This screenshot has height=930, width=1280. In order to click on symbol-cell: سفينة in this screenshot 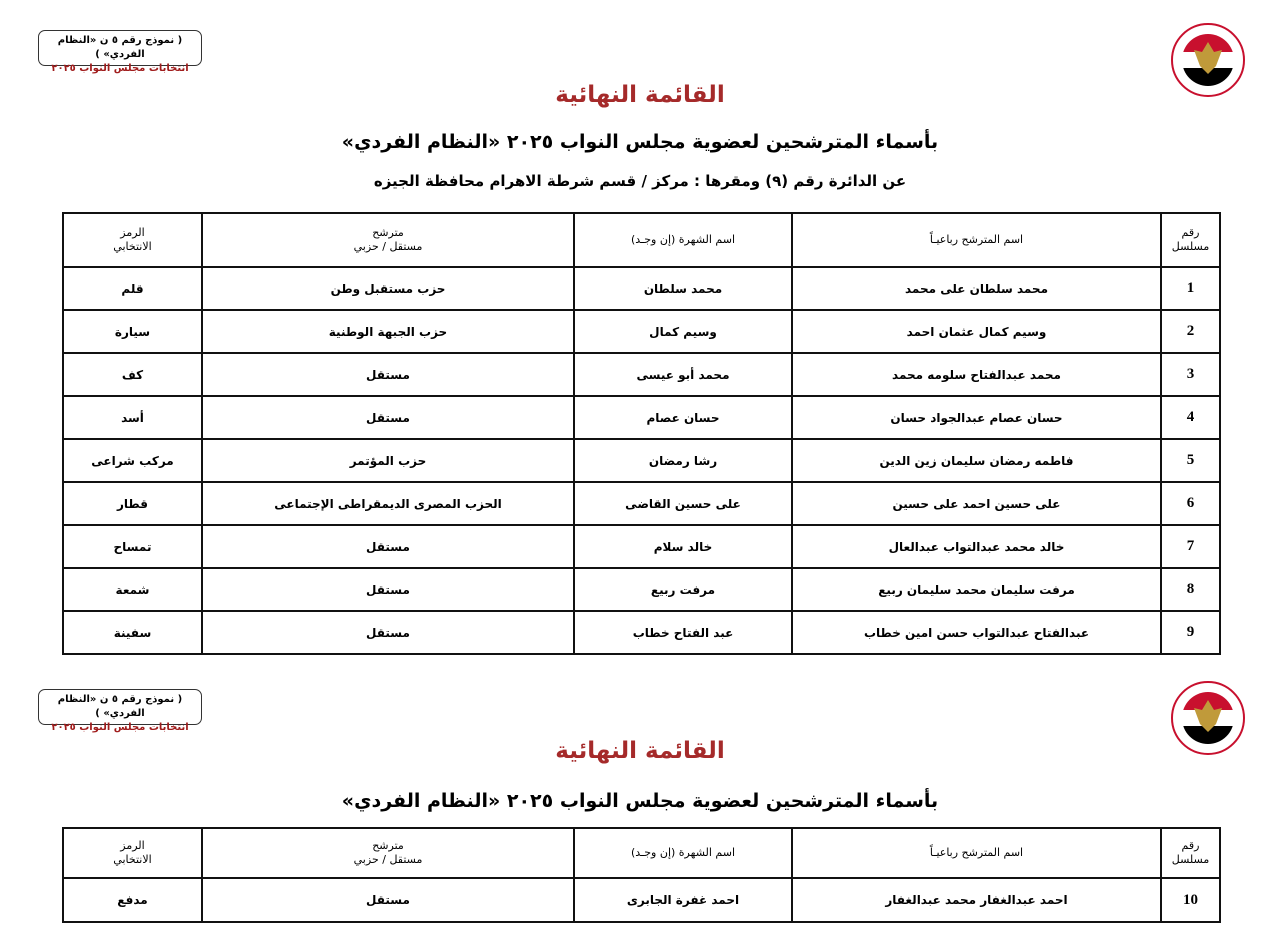, I will do `click(132, 632)`.